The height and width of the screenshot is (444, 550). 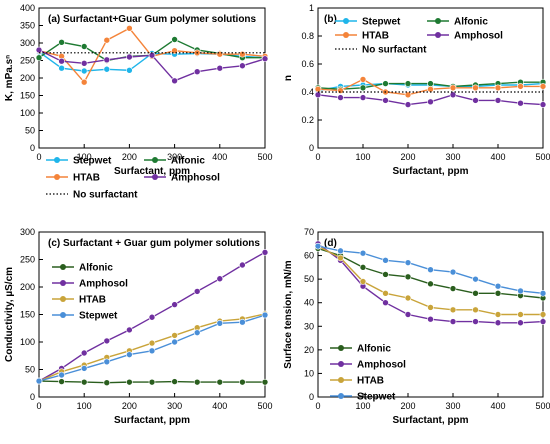 I want to click on y-tick-label: 60, so click(x=309, y=256).